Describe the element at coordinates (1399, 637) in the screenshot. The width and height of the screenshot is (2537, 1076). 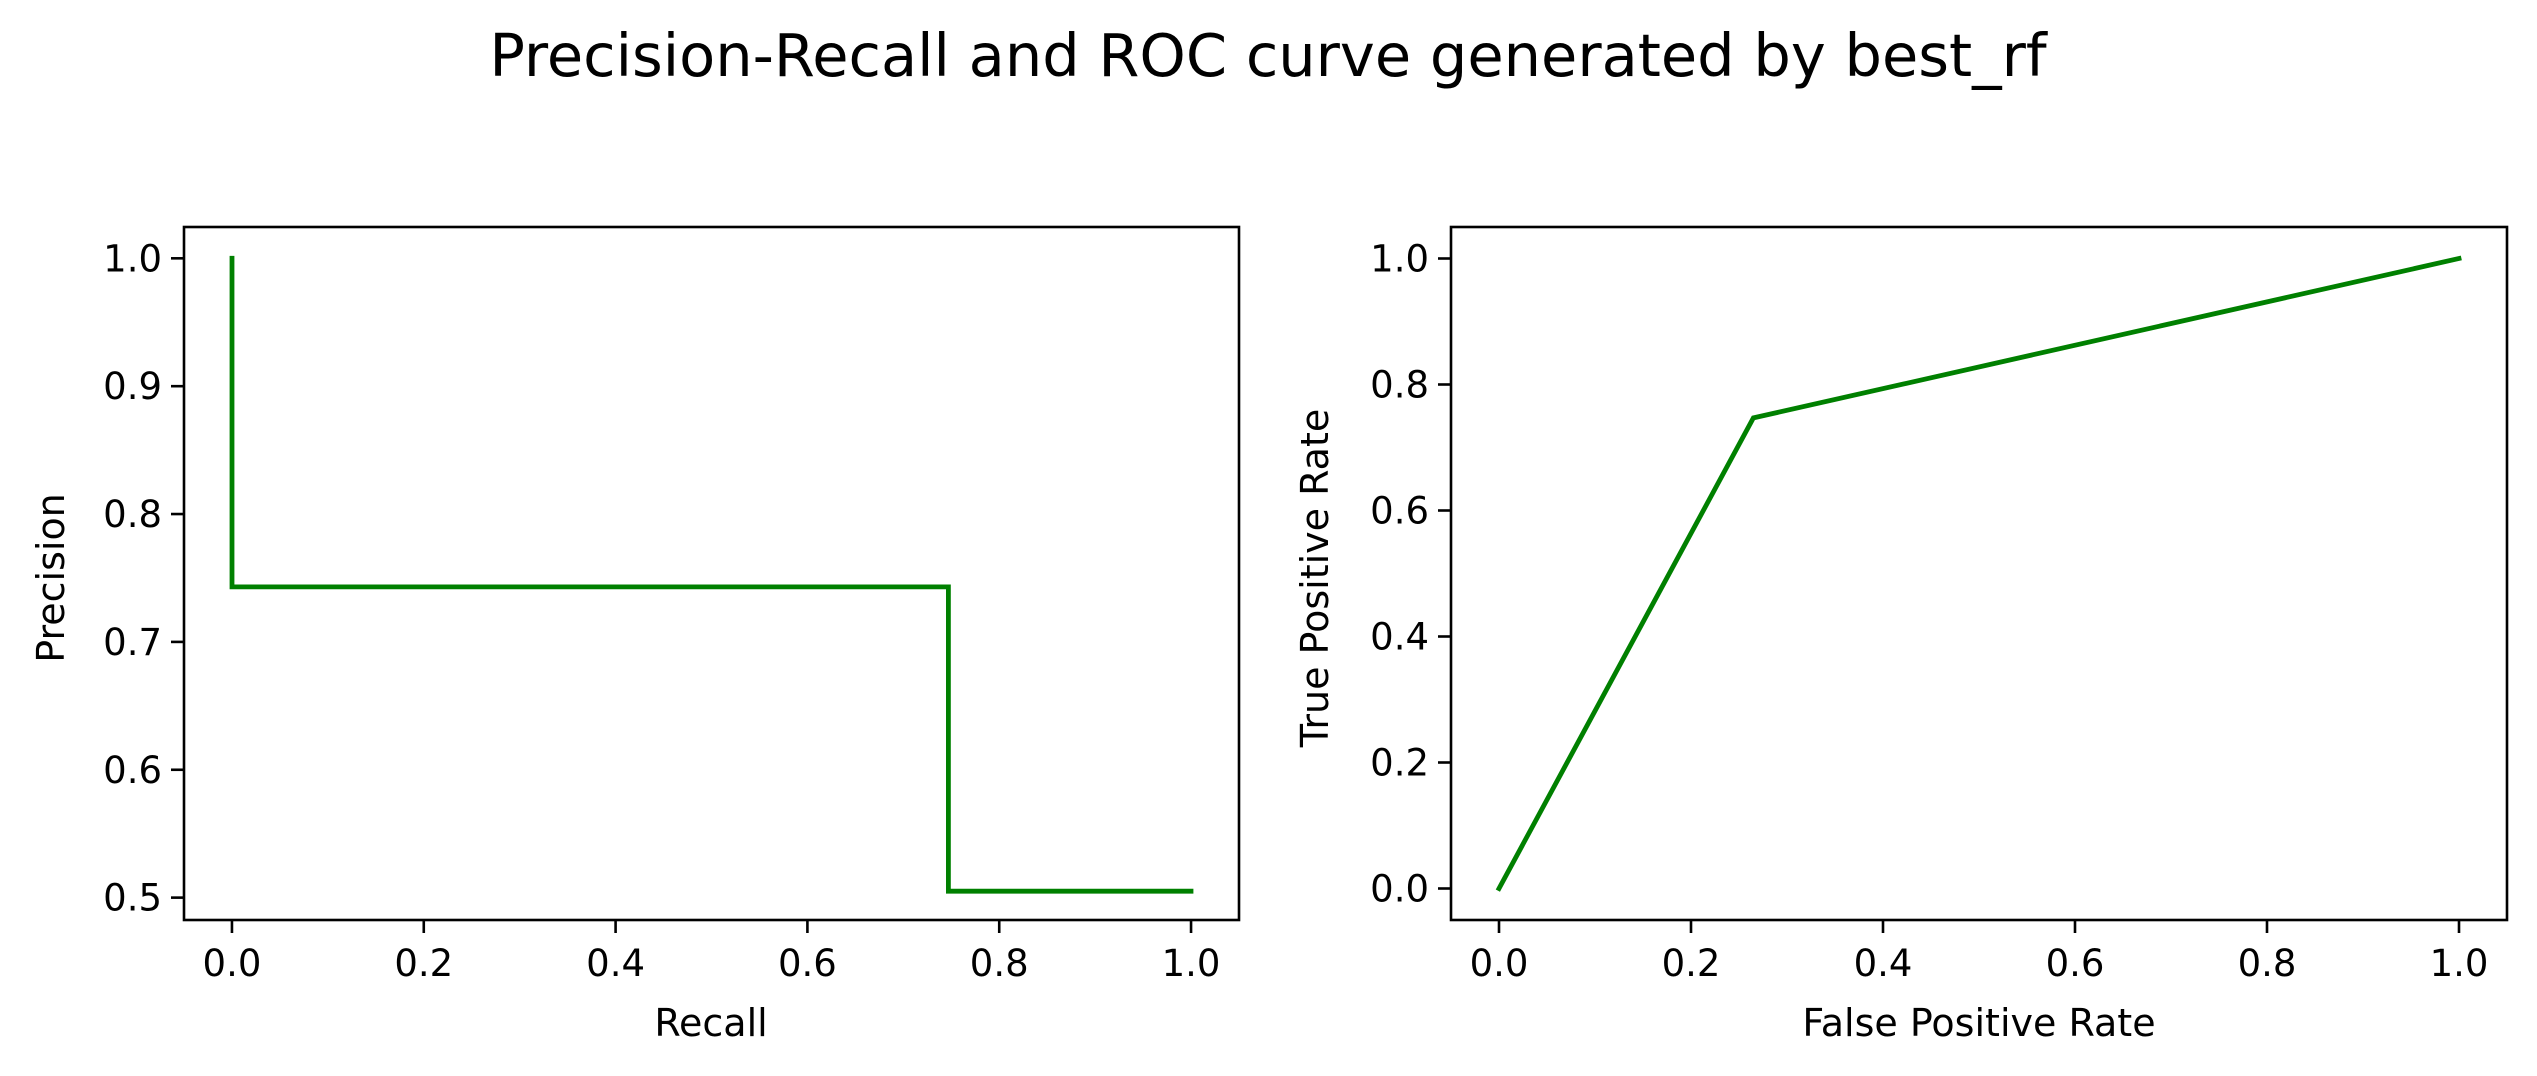
I see `roc-y-tick-label: 0.4` at that location.